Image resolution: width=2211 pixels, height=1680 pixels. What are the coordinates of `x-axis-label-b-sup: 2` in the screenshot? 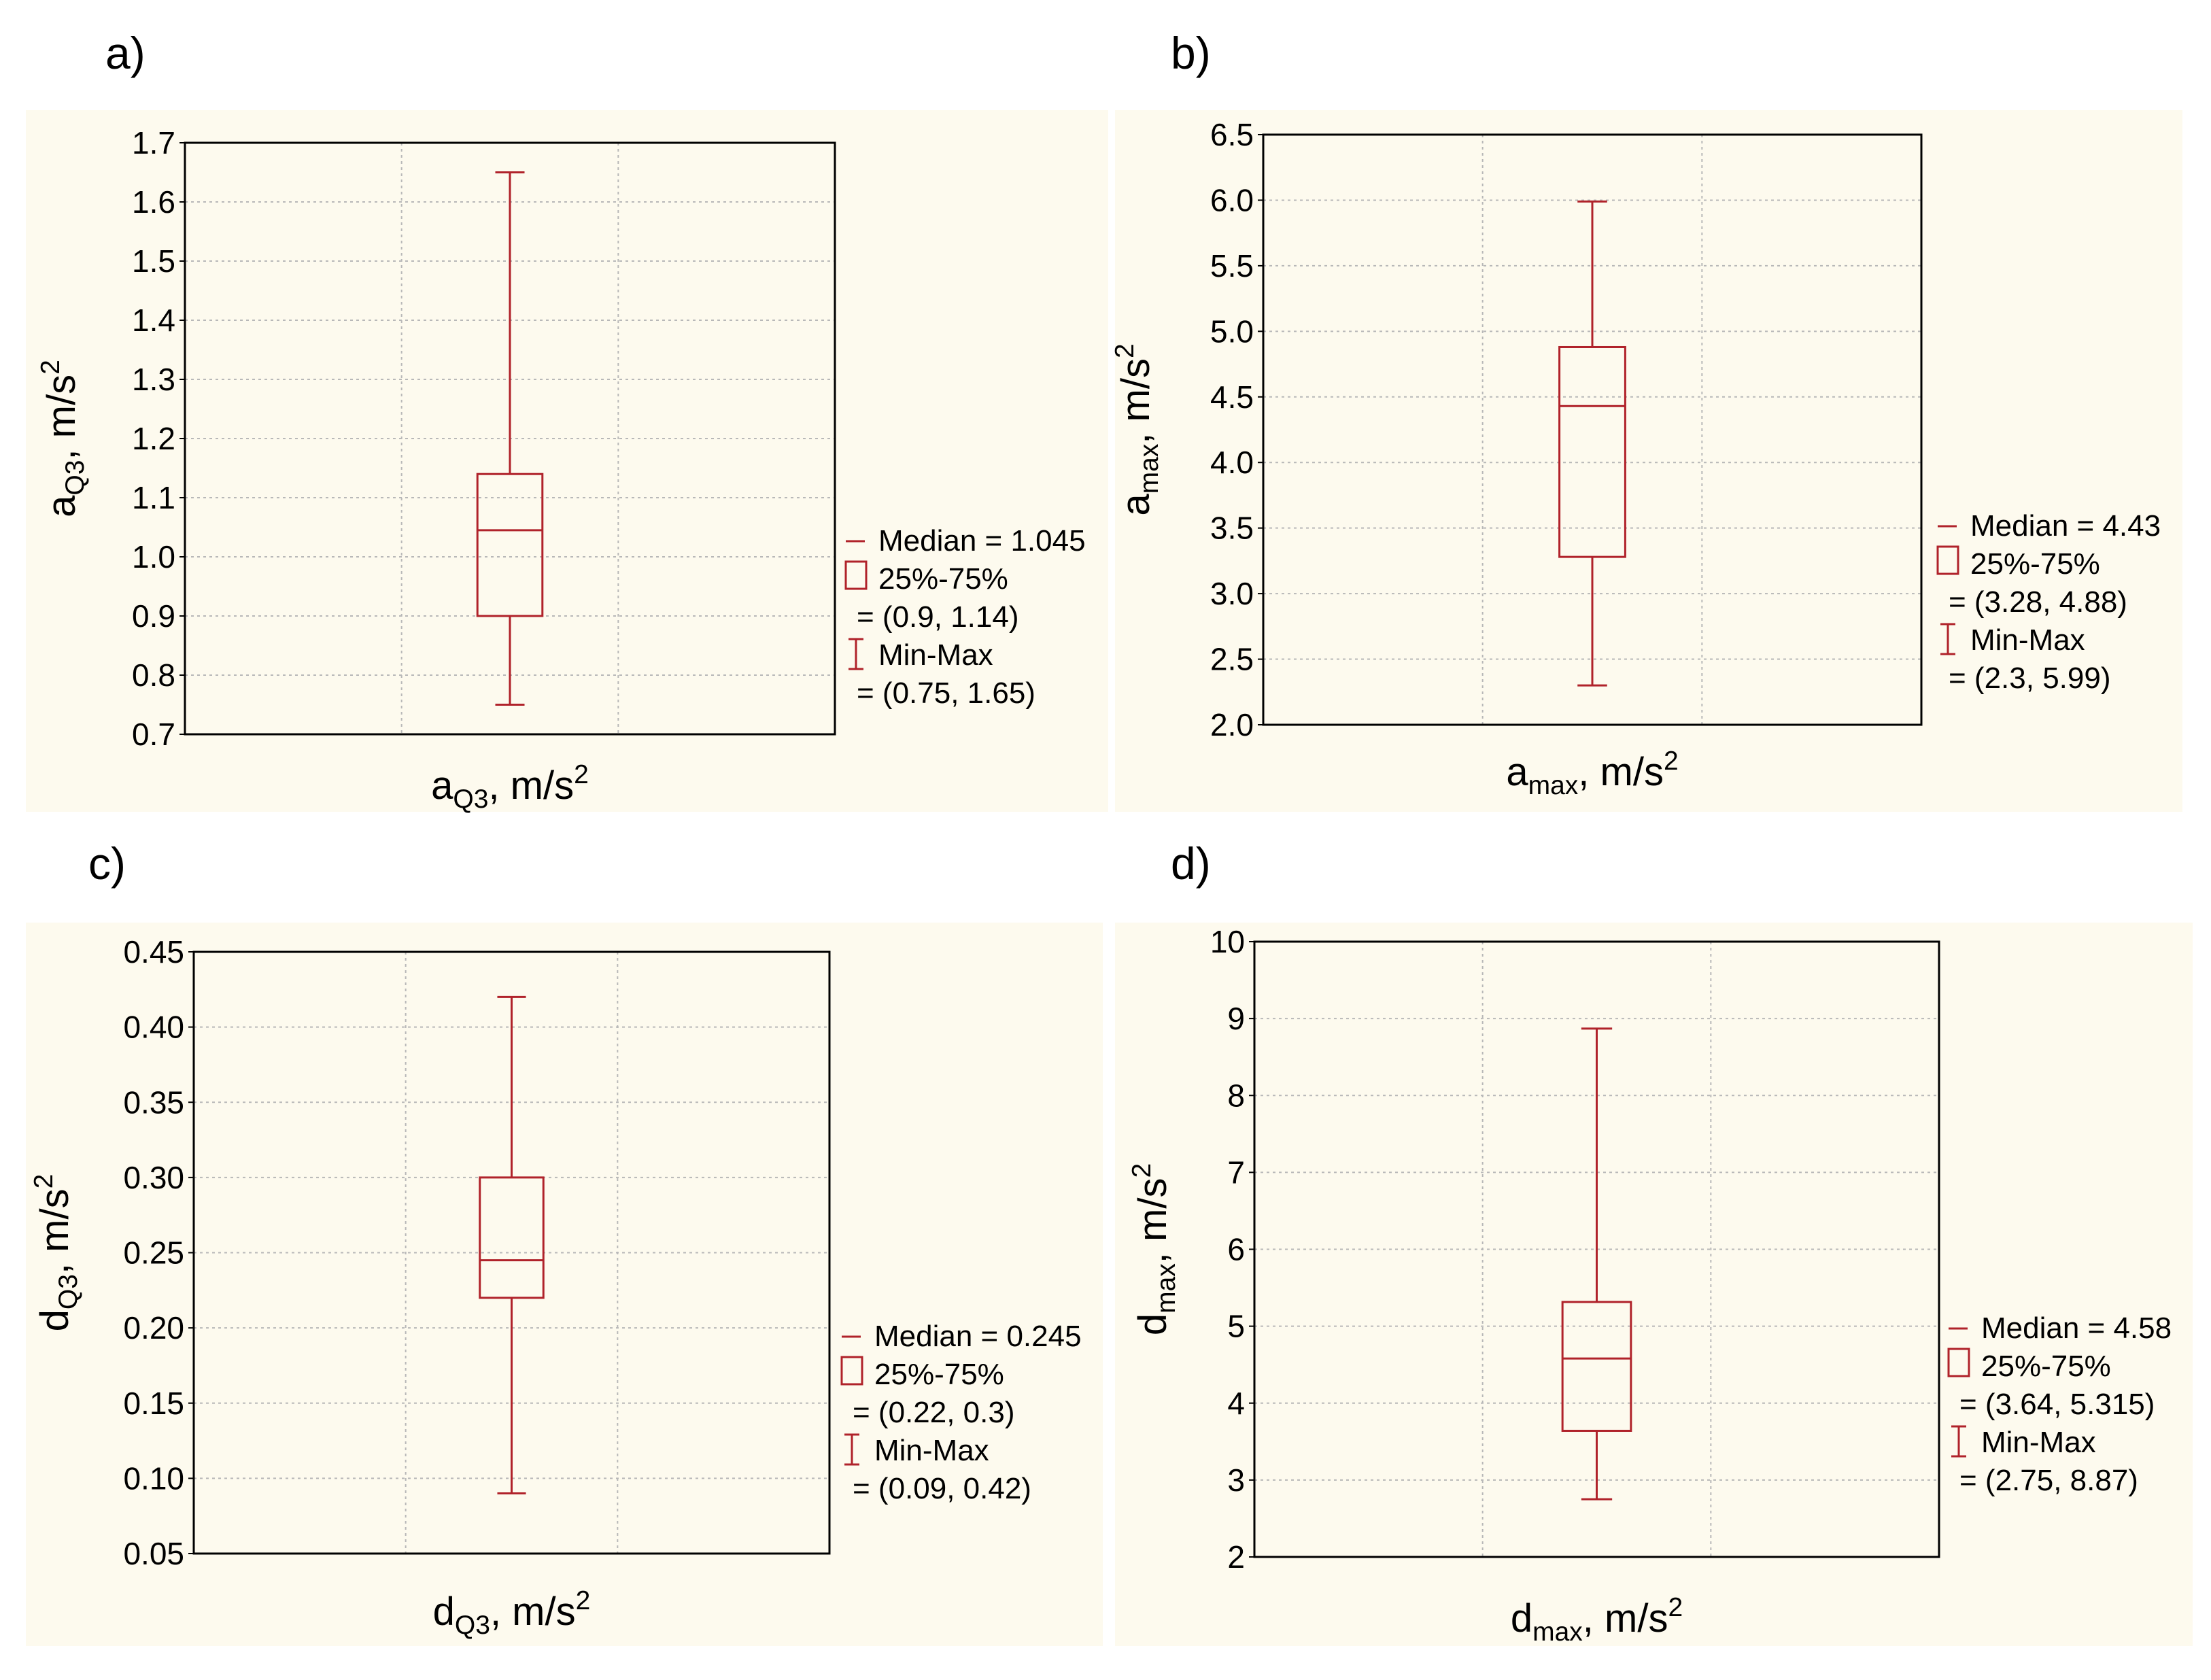 It's located at (1671, 762).